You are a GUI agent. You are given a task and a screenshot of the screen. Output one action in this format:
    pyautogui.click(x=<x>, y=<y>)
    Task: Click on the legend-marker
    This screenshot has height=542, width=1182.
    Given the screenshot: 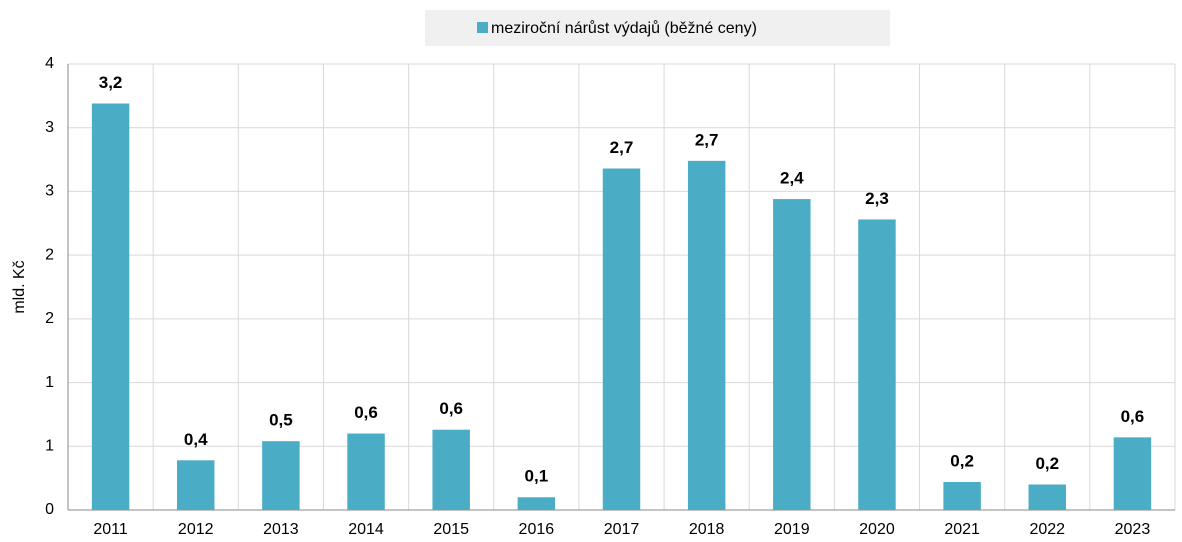 What is the action you would take?
    pyautogui.click(x=482, y=27)
    